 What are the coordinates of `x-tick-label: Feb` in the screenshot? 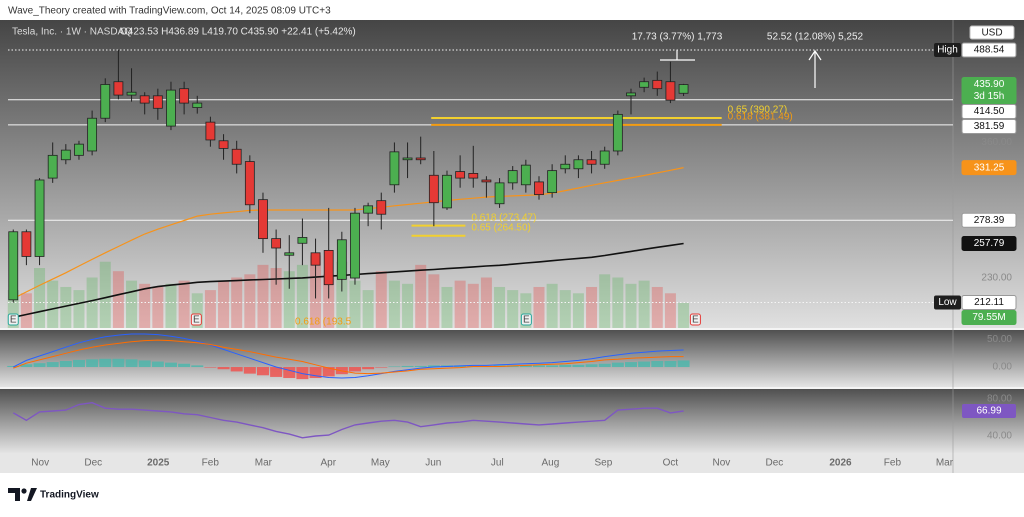 It's located at (211, 463).